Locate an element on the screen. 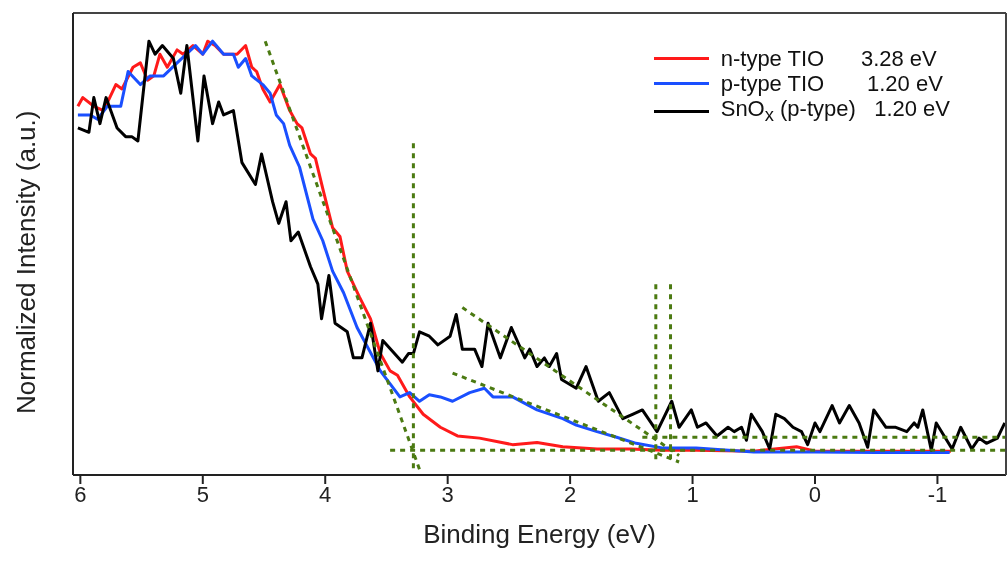  x-tick-label: -1 is located at coordinates (937, 494).